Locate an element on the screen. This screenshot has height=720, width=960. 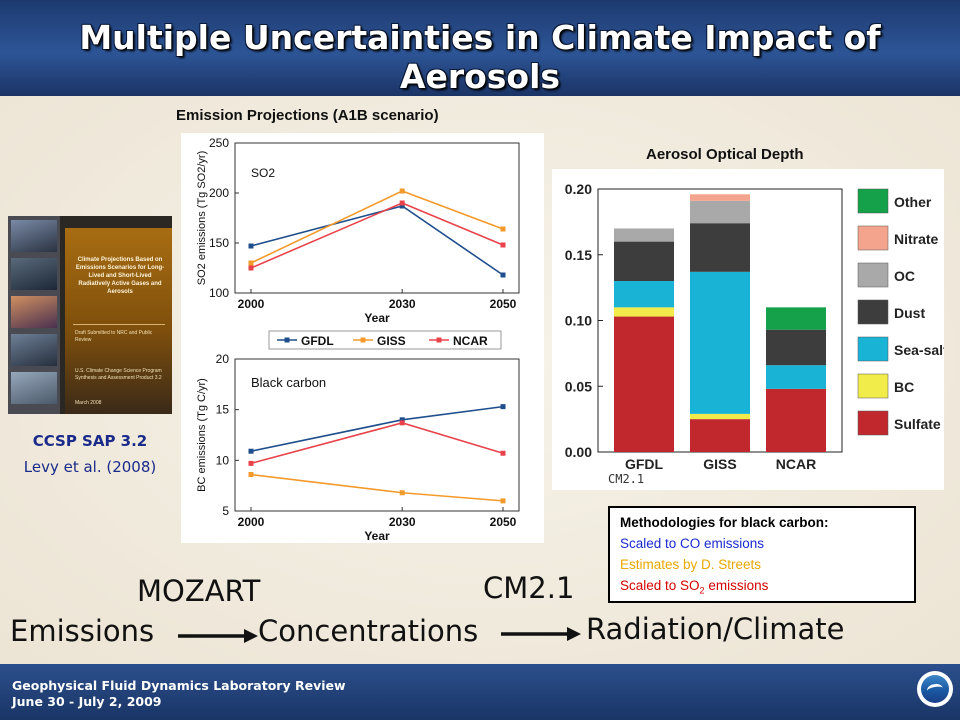
x-tick-label: 2050 is located at coordinates (503, 304).